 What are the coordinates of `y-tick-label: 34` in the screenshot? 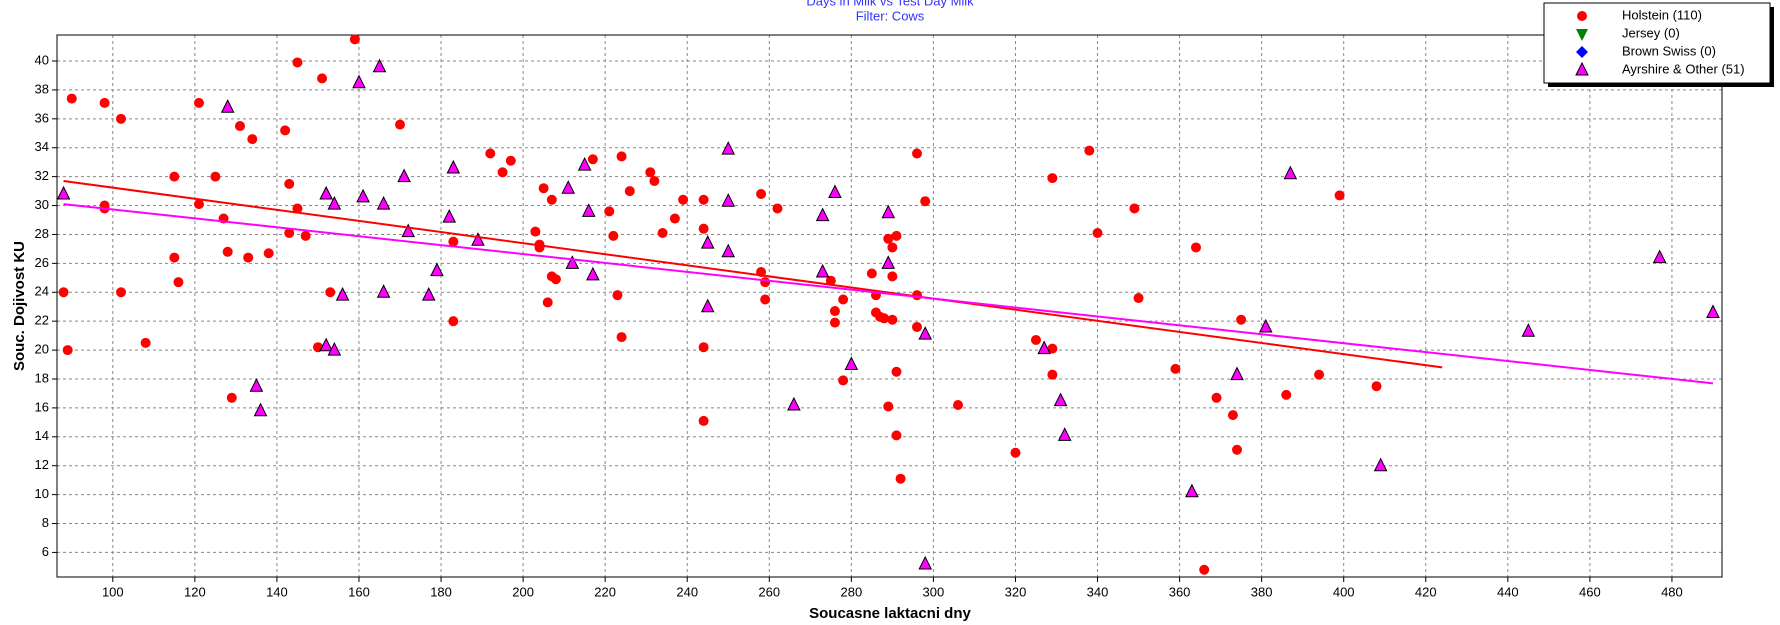 It's located at (42, 146).